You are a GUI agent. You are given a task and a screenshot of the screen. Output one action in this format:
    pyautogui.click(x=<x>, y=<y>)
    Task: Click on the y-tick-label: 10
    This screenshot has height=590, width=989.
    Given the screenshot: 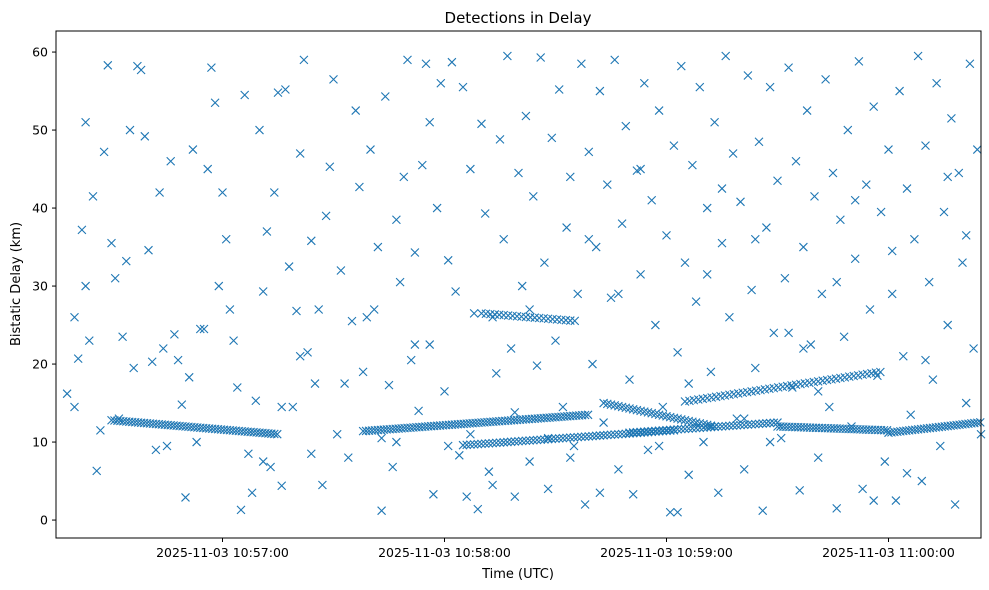 What is the action you would take?
    pyautogui.click(x=40, y=442)
    